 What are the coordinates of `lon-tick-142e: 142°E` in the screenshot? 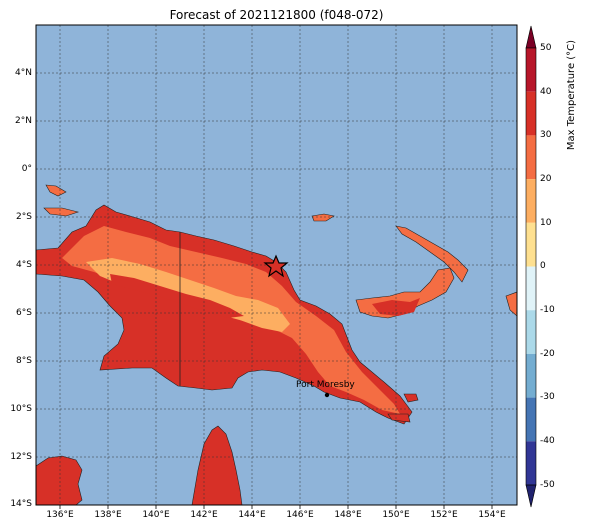 It's located at (204, 515).